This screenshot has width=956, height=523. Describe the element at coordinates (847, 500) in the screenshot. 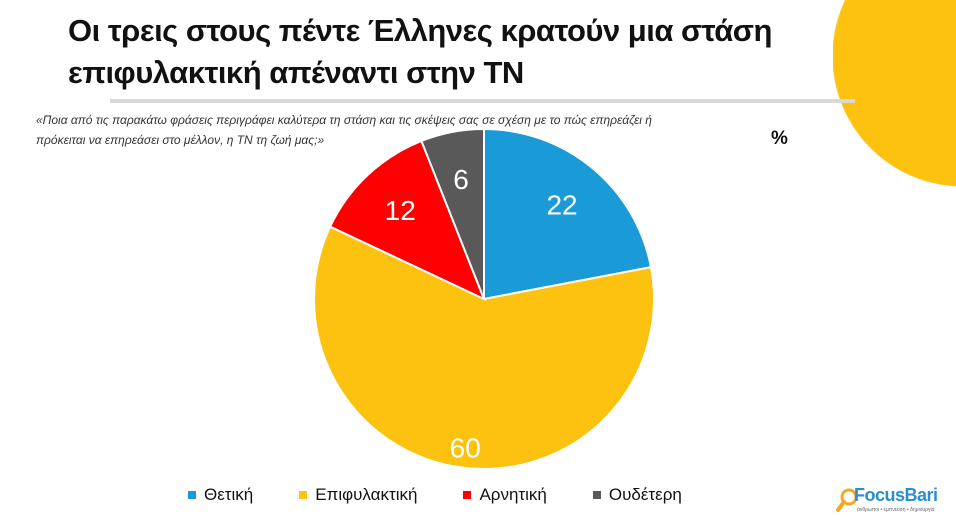

I see `magnifier-icon` at that location.